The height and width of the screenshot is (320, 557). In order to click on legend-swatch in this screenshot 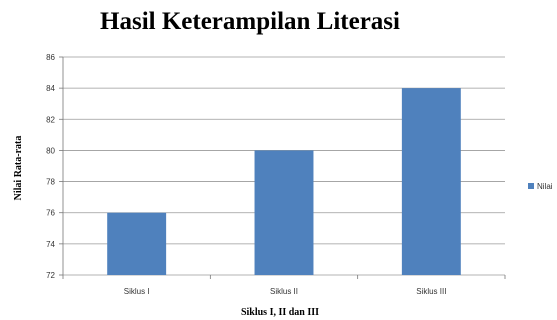, I will do `click(531, 186)`.